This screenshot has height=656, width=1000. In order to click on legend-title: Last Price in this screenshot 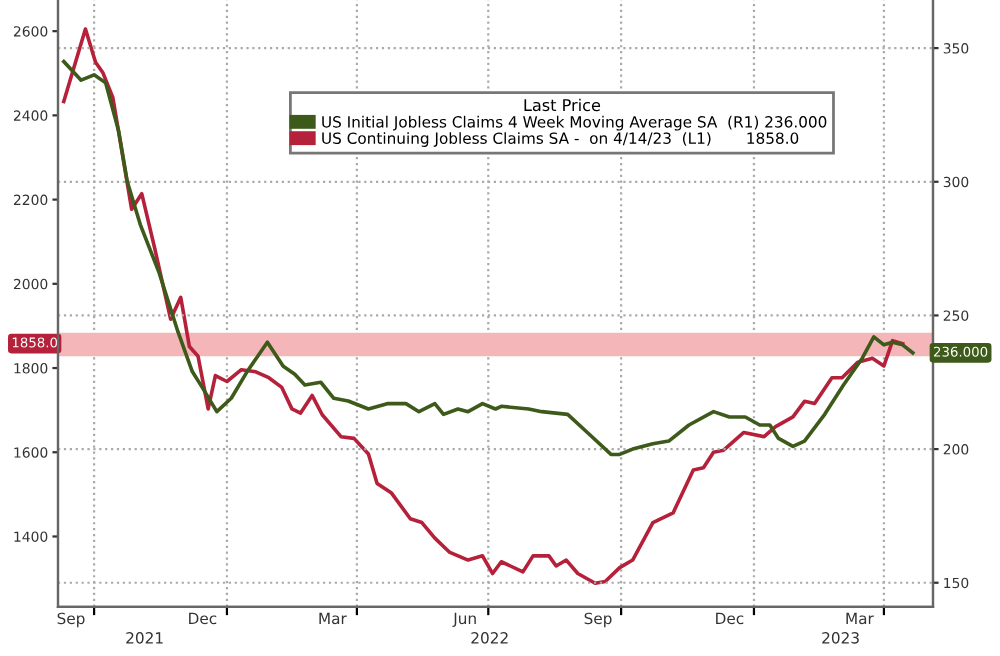, I will do `click(562, 105)`.